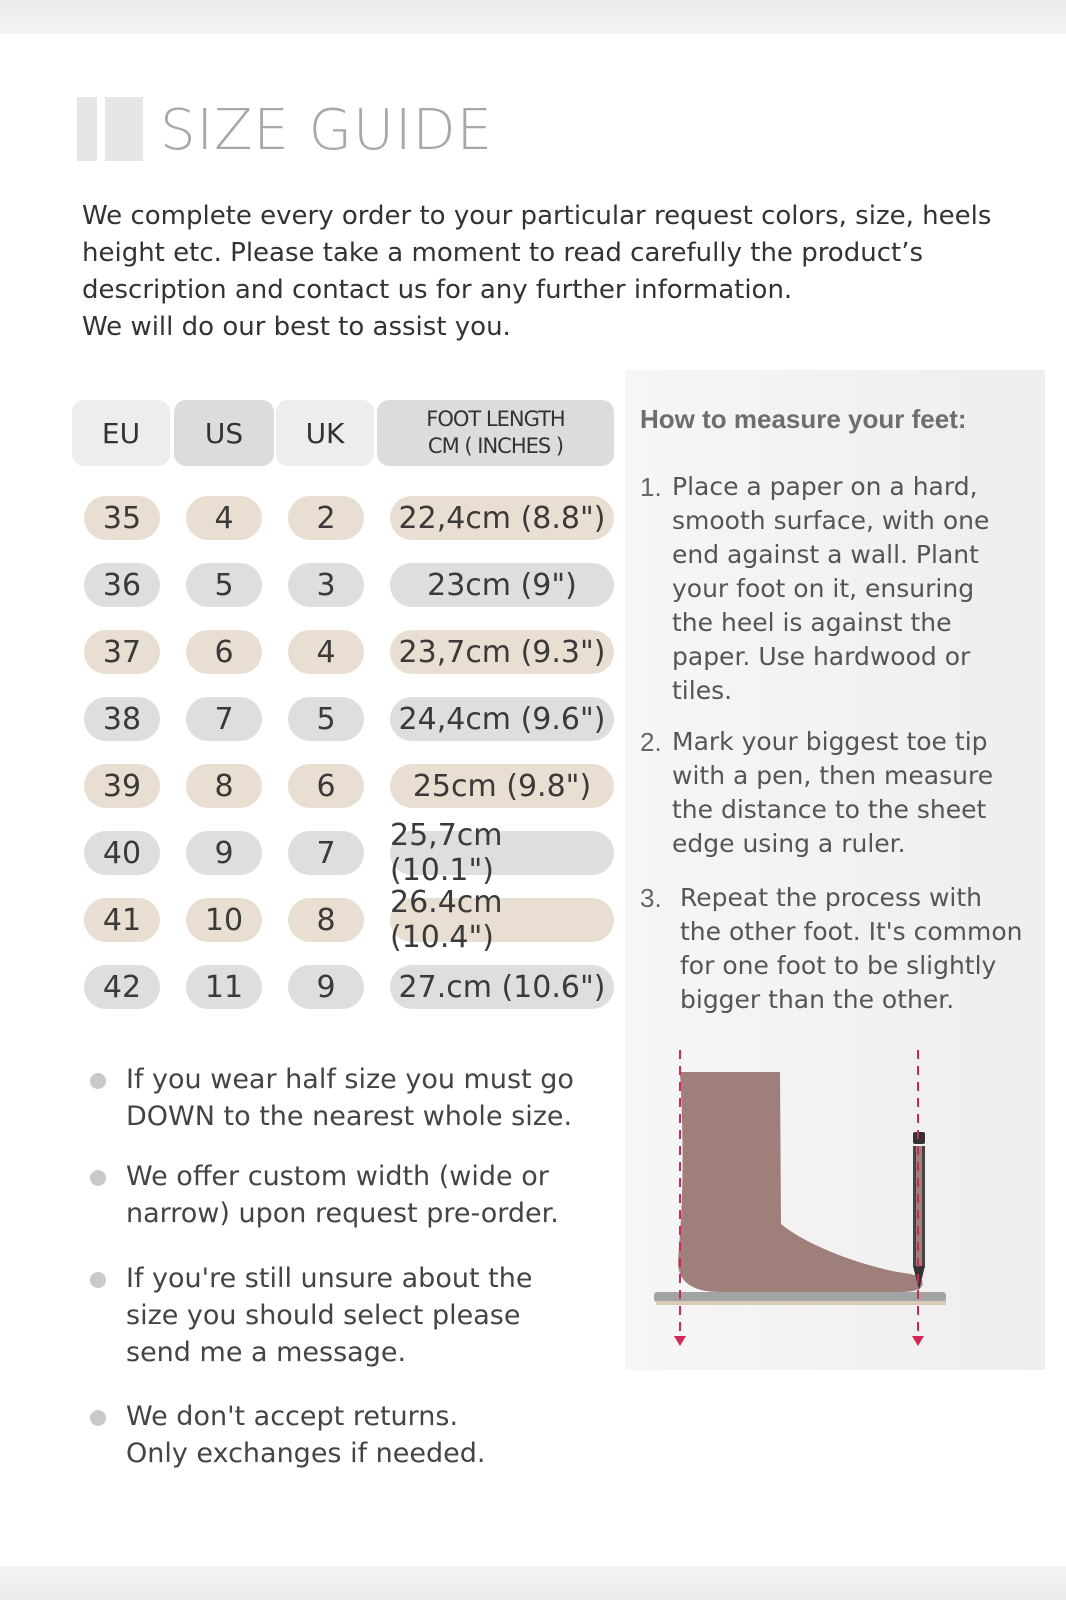 The height and width of the screenshot is (1600, 1066). Describe the element at coordinates (122, 987) in the screenshot. I see `size-cell-eu: 42` at that location.